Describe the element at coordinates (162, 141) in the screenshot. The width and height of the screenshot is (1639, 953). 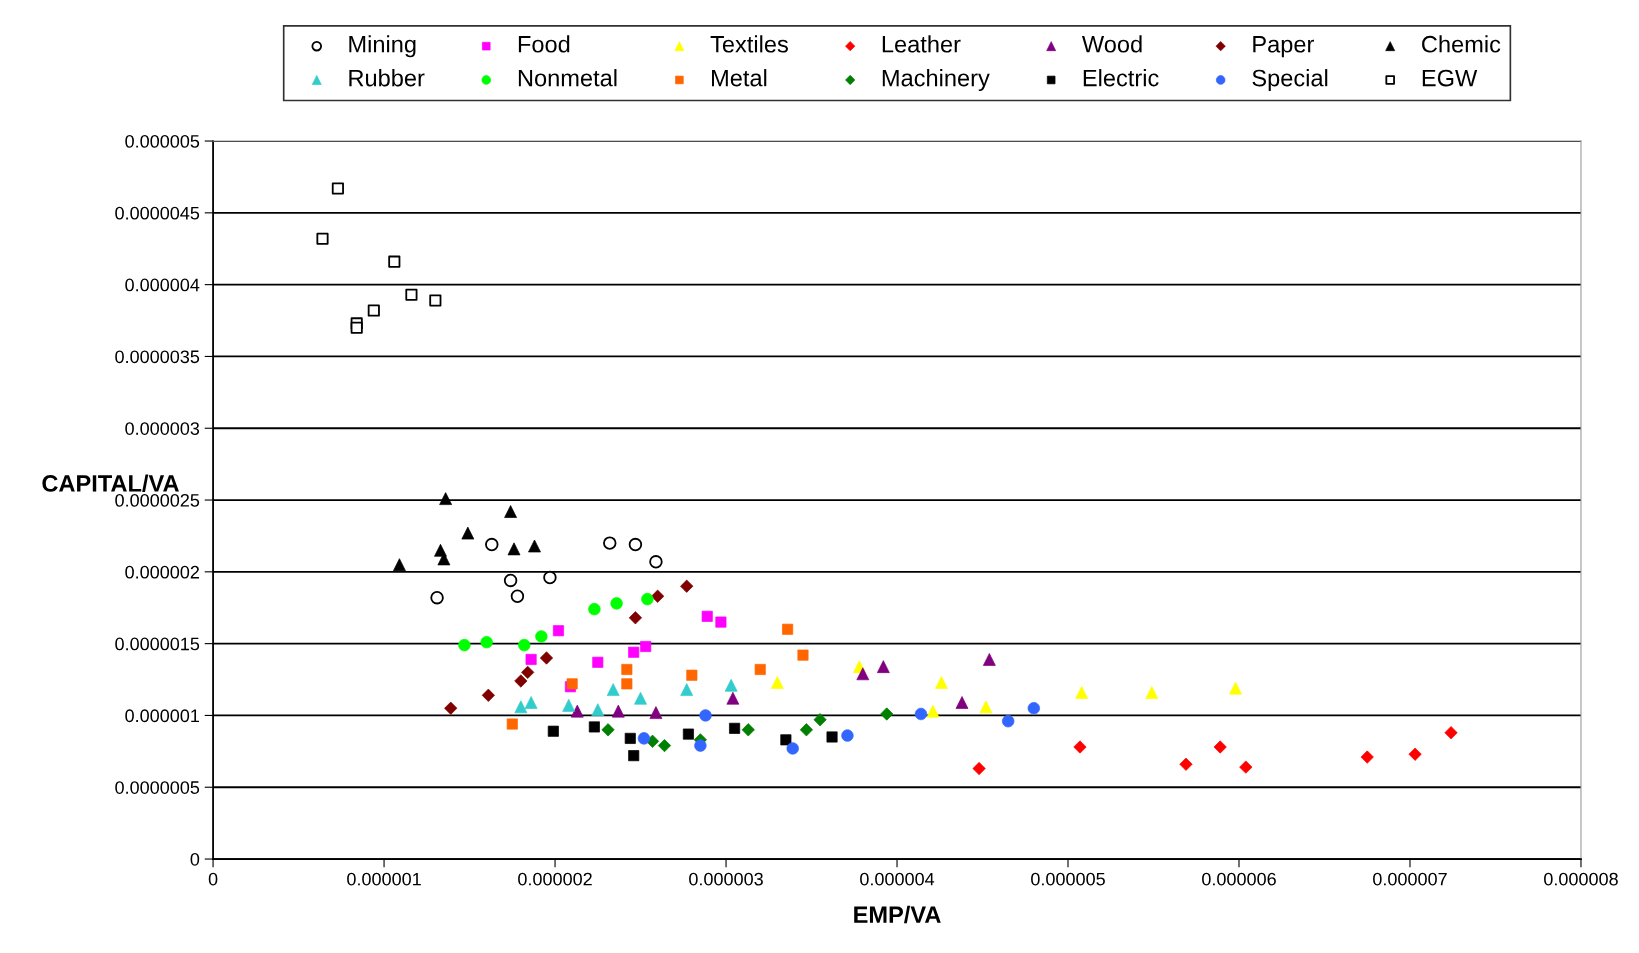
I see `y-tick-label: 0.000005` at that location.